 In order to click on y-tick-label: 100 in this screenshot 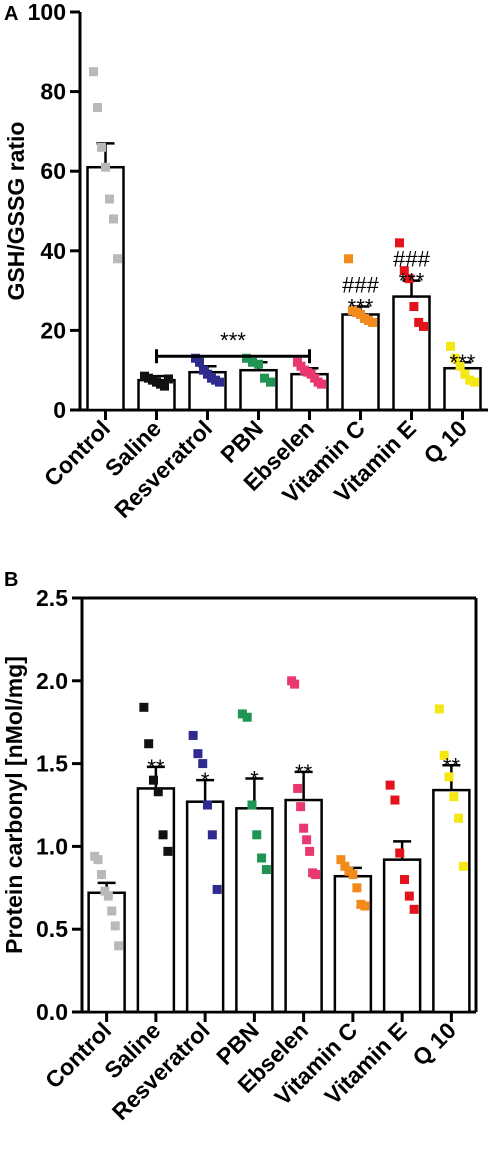, I will do `click(47, 12)`.